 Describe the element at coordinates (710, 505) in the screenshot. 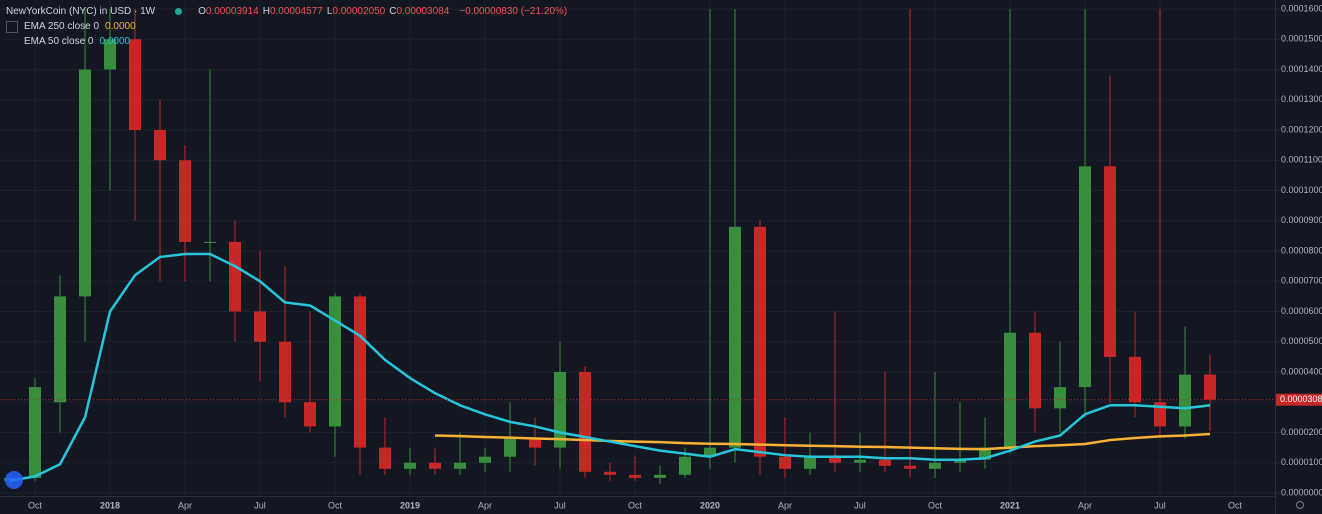

I see `x-tick-label: 2020` at that location.